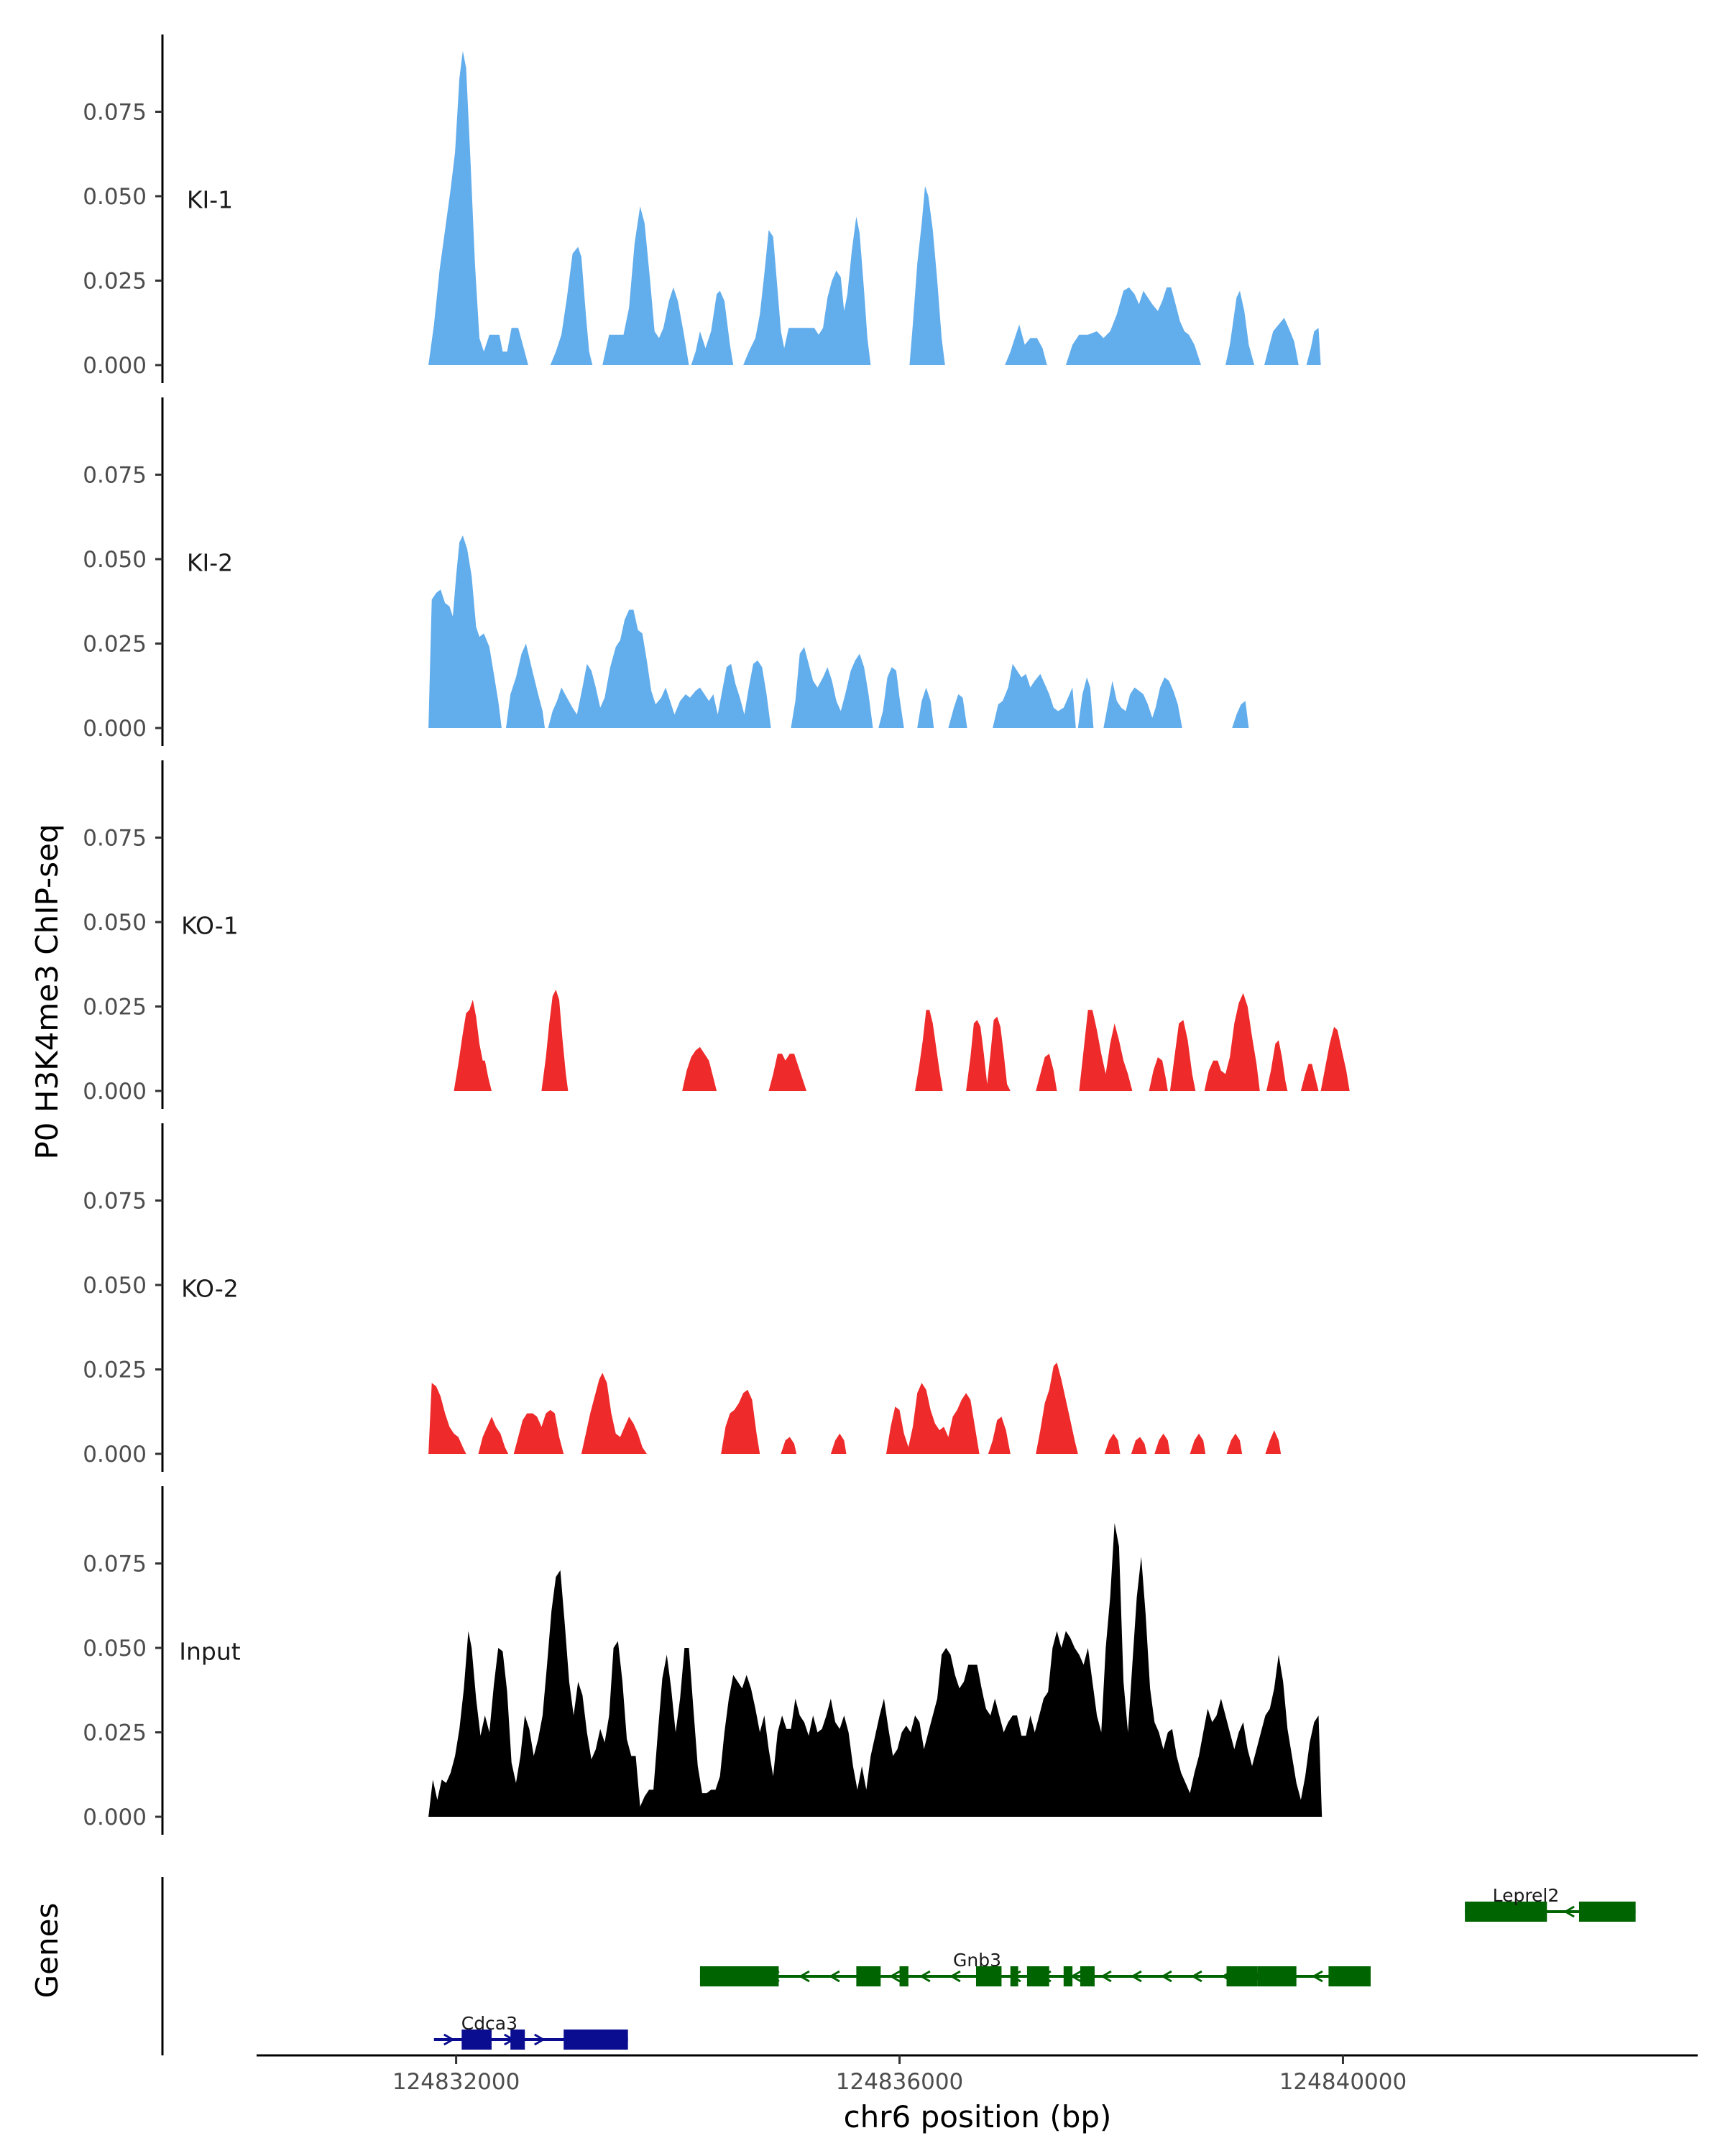 The image size is (1725, 2156). I want to click on y-axis-title: P0 H3K4me3 ChIP-seq, so click(47, 991).